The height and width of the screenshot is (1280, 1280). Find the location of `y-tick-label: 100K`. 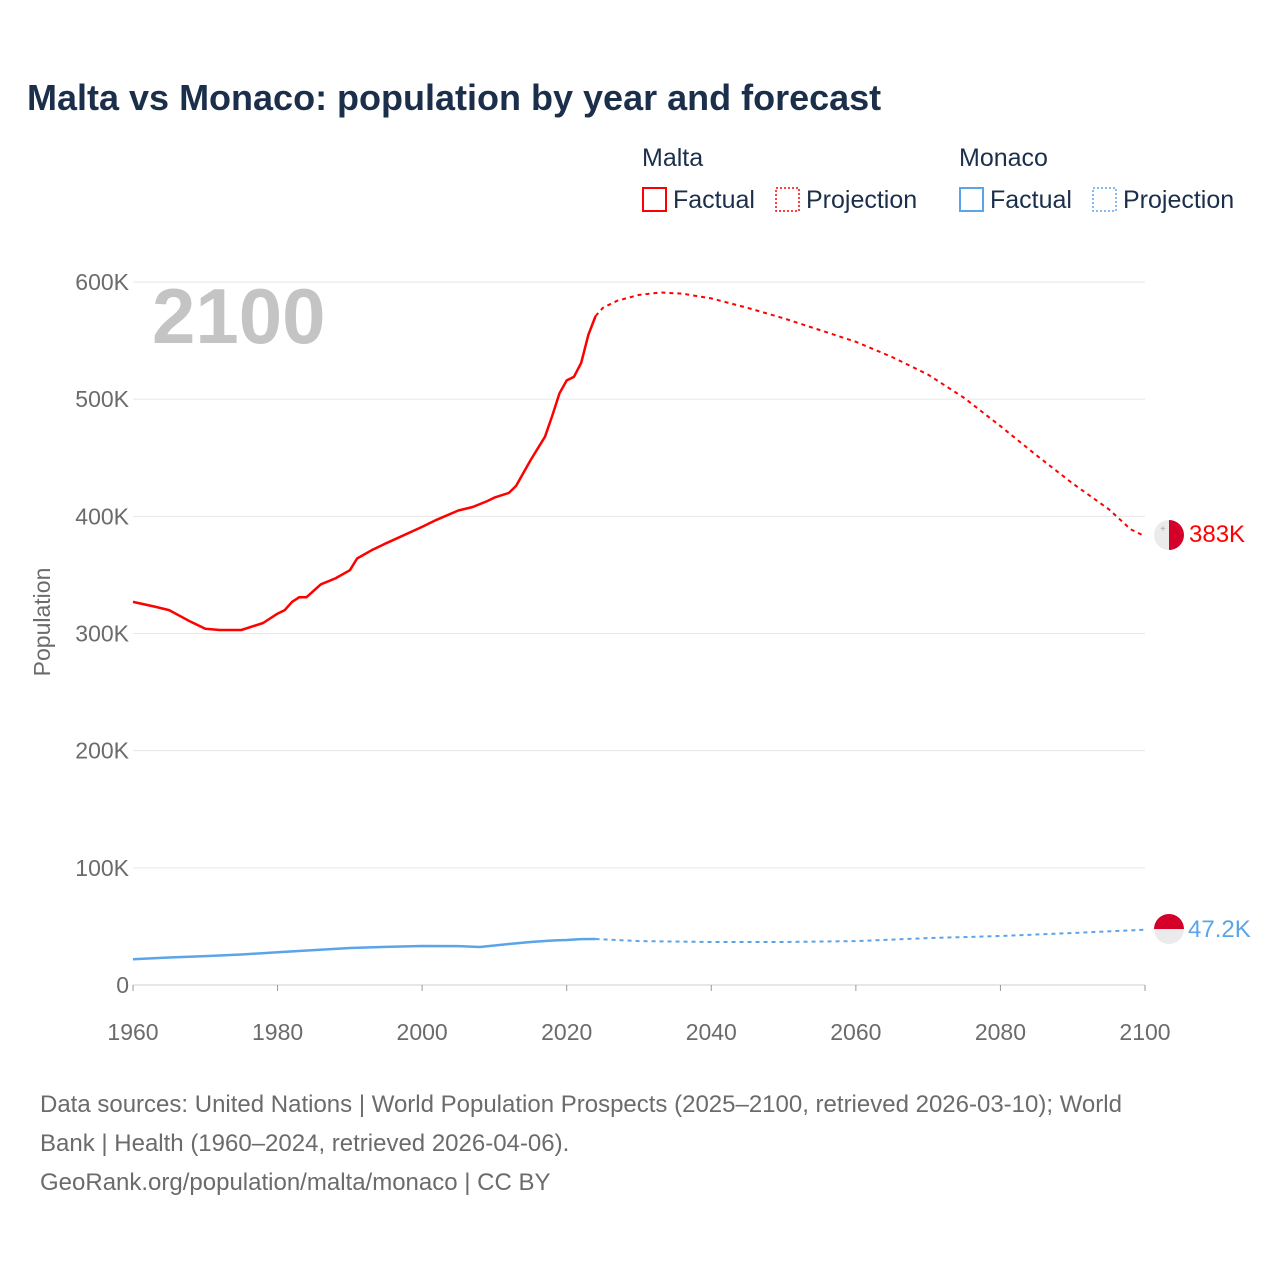

y-tick-label: 100K is located at coordinates (102, 868).